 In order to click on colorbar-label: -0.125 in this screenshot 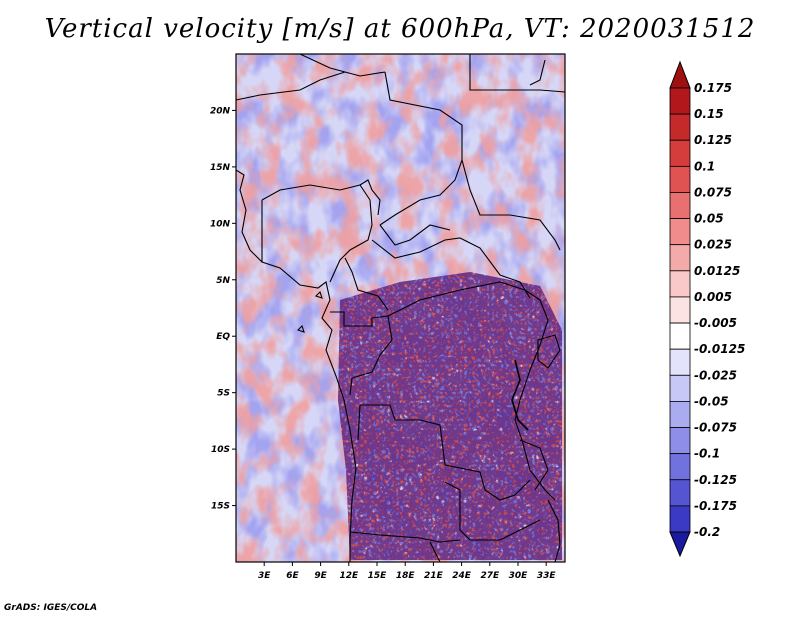, I will do `click(715, 480)`.